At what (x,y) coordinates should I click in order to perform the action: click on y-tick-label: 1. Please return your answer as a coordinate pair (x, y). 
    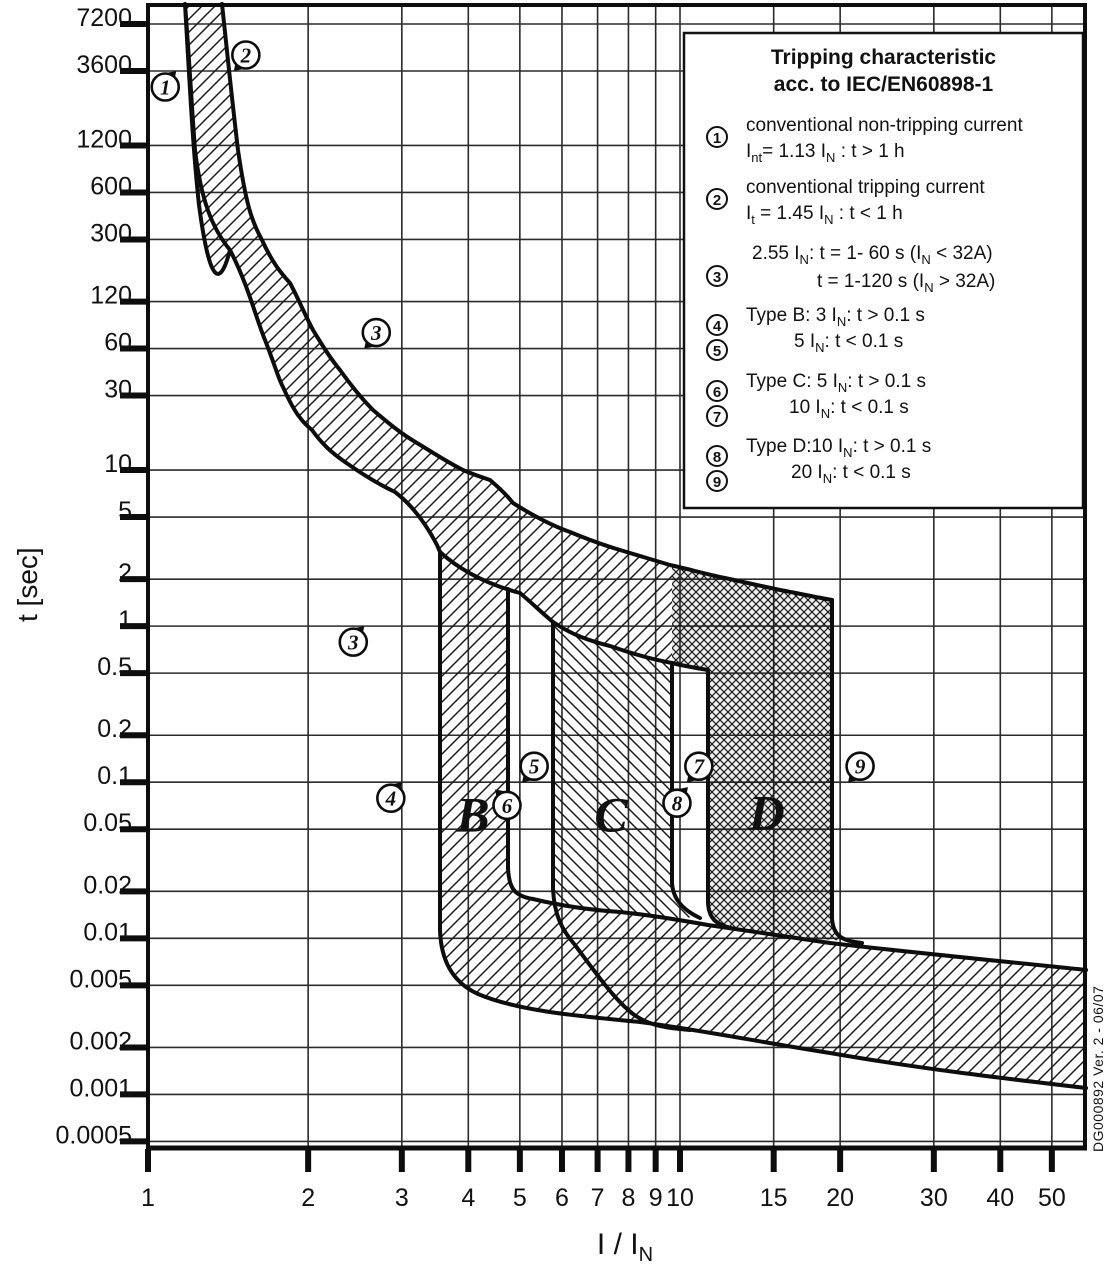
    Looking at the image, I should click on (125, 620).